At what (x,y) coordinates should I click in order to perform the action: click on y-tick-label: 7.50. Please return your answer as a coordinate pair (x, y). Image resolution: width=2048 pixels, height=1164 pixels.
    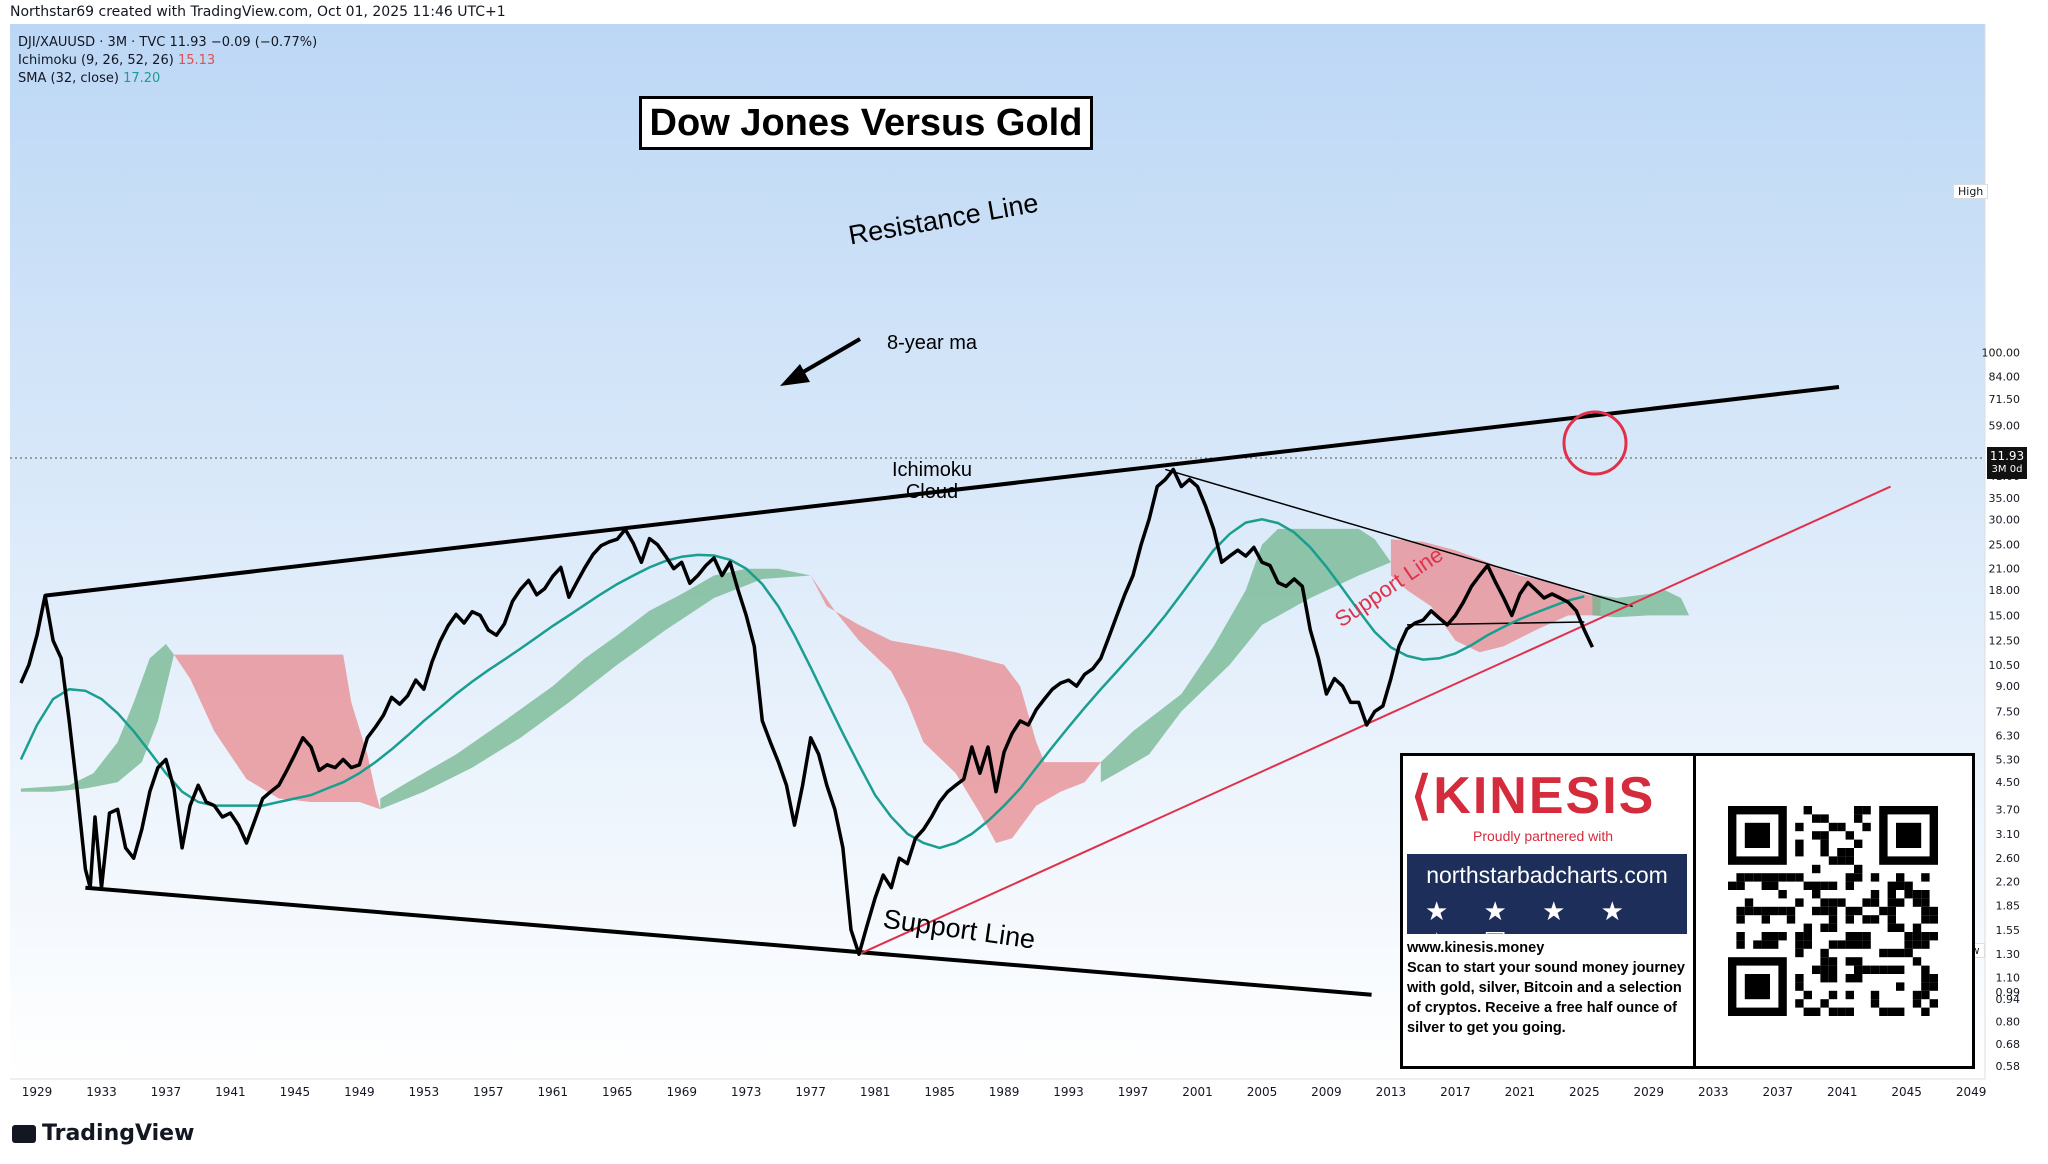
    Looking at the image, I should click on (2008, 711).